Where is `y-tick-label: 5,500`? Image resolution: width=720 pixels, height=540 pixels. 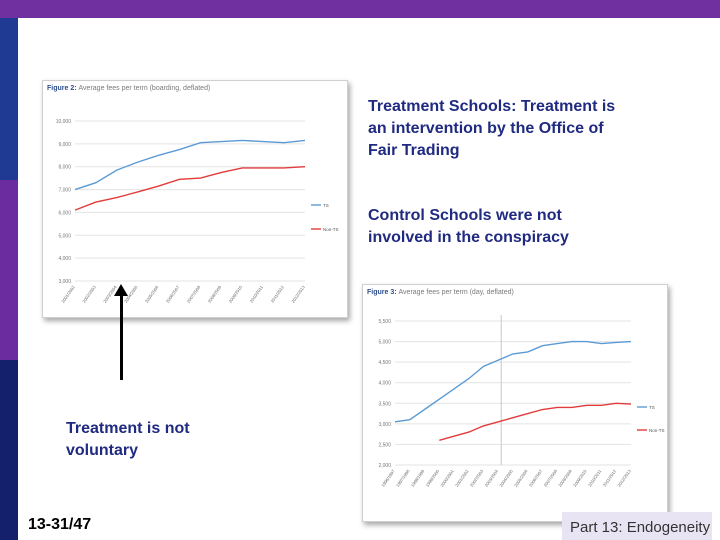 y-tick-label: 5,500 is located at coordinates (384, 322).